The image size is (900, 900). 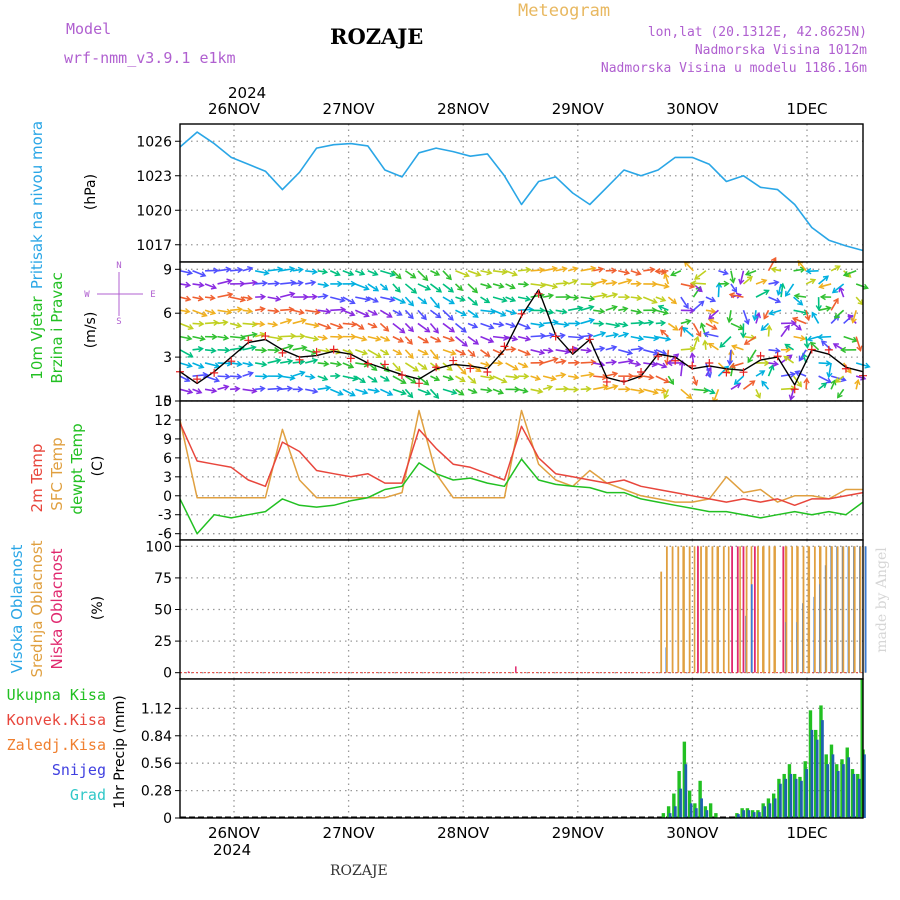 I want to click on compass-west: W, so click(x=87, y=295).